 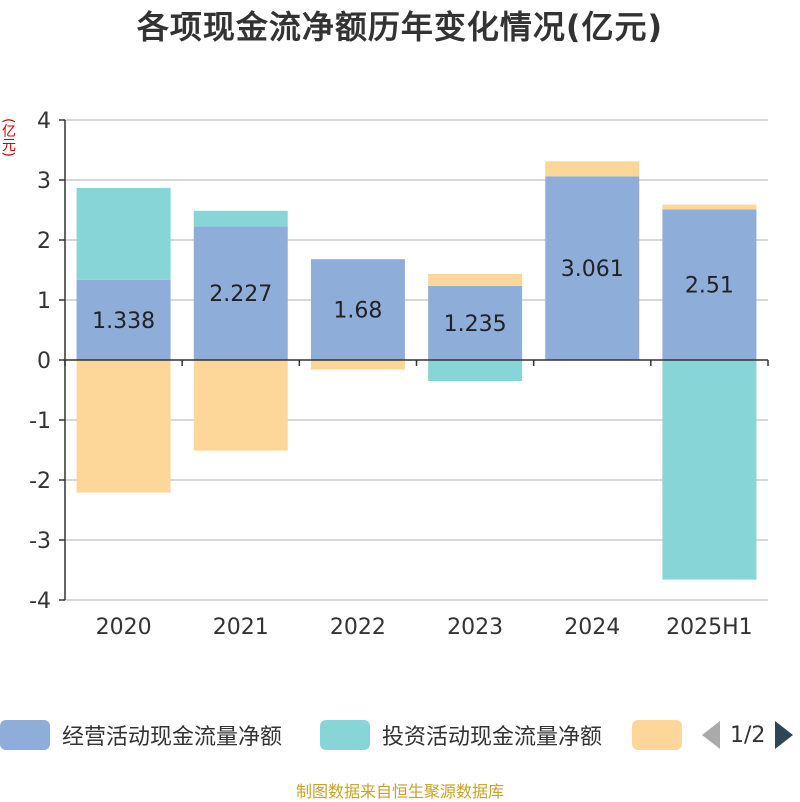 I want to click on legend-item-operating: 经营活动现金流量净额, so click(x=141, y=735).